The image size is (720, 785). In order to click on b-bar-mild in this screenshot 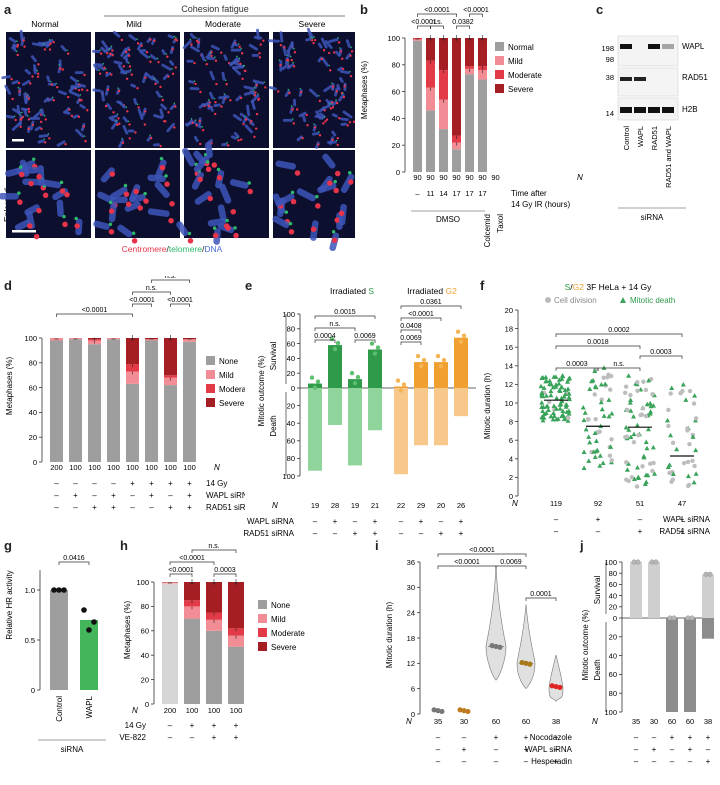, I will do `click(417, 40)`.